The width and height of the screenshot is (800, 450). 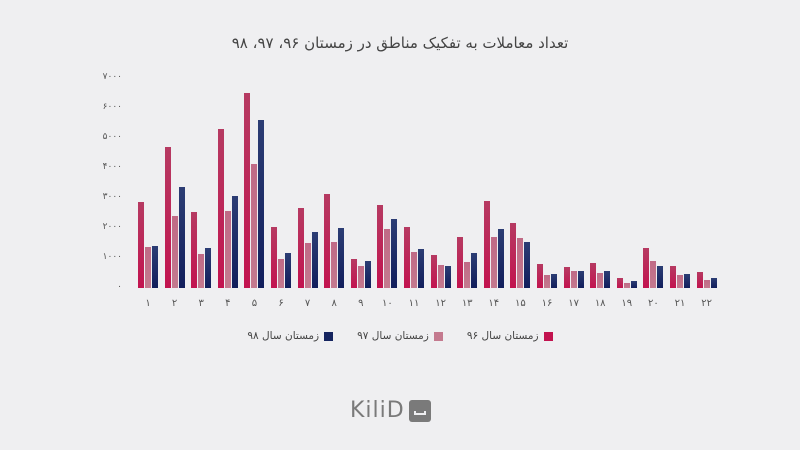 I want to click on y-axis-tick: ۲۰۰۰, so click(x=112, y=227).